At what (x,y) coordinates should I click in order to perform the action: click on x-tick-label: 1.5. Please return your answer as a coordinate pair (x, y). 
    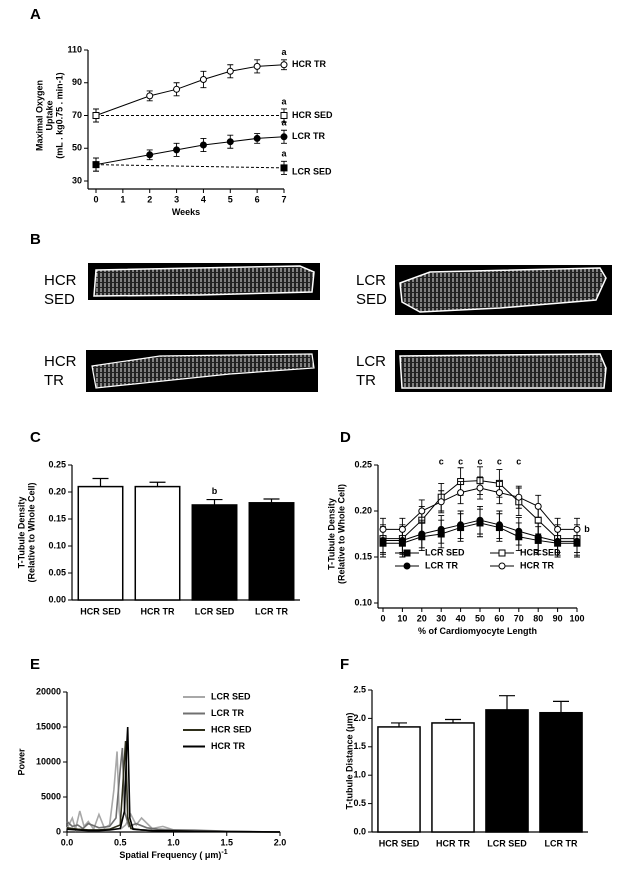
    Looking at the image, I should click on (226, 842).